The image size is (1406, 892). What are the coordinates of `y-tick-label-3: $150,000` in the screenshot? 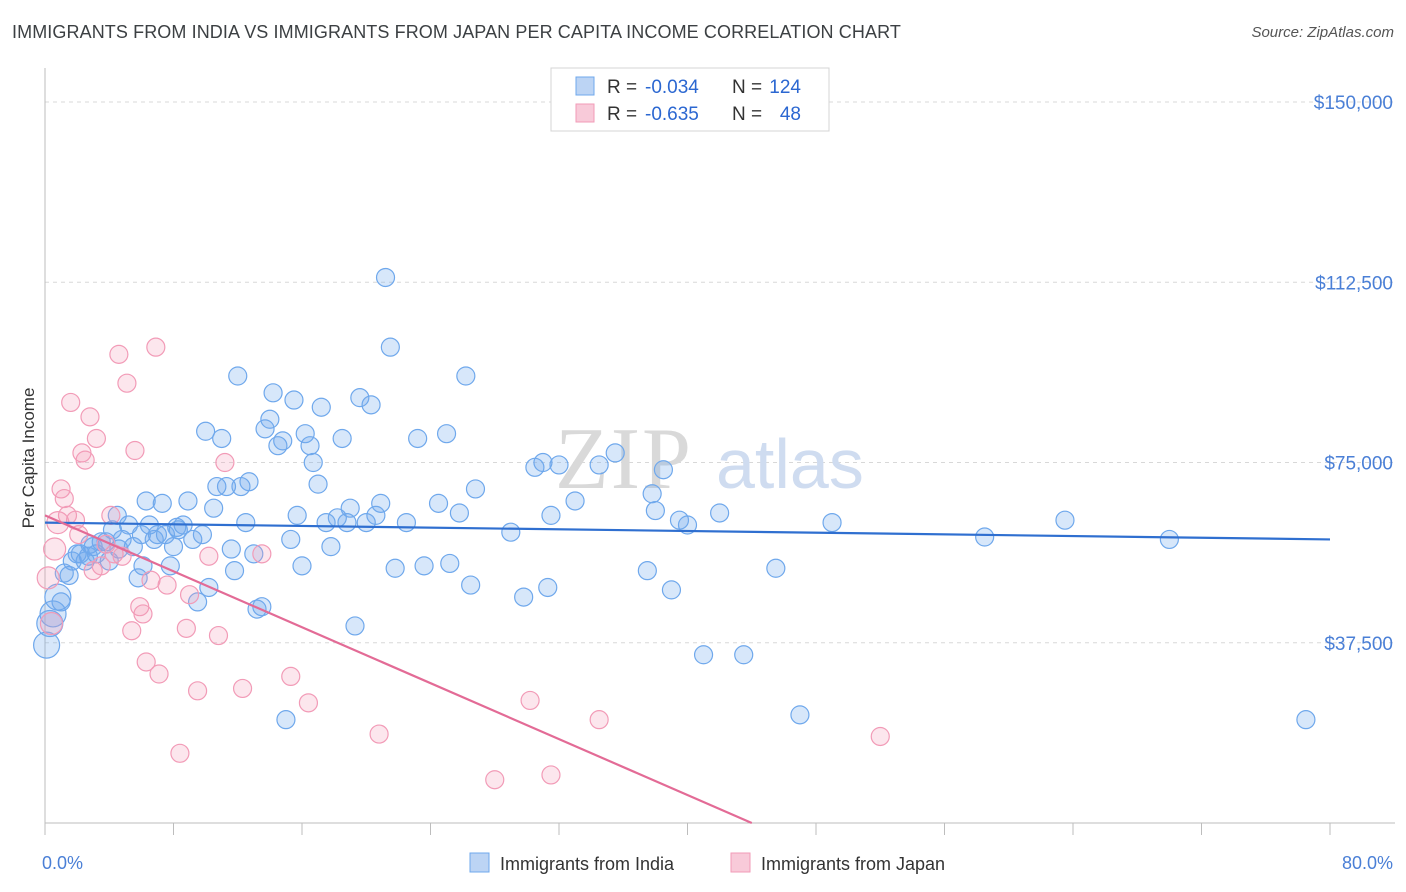 It's located at (1353, 103).